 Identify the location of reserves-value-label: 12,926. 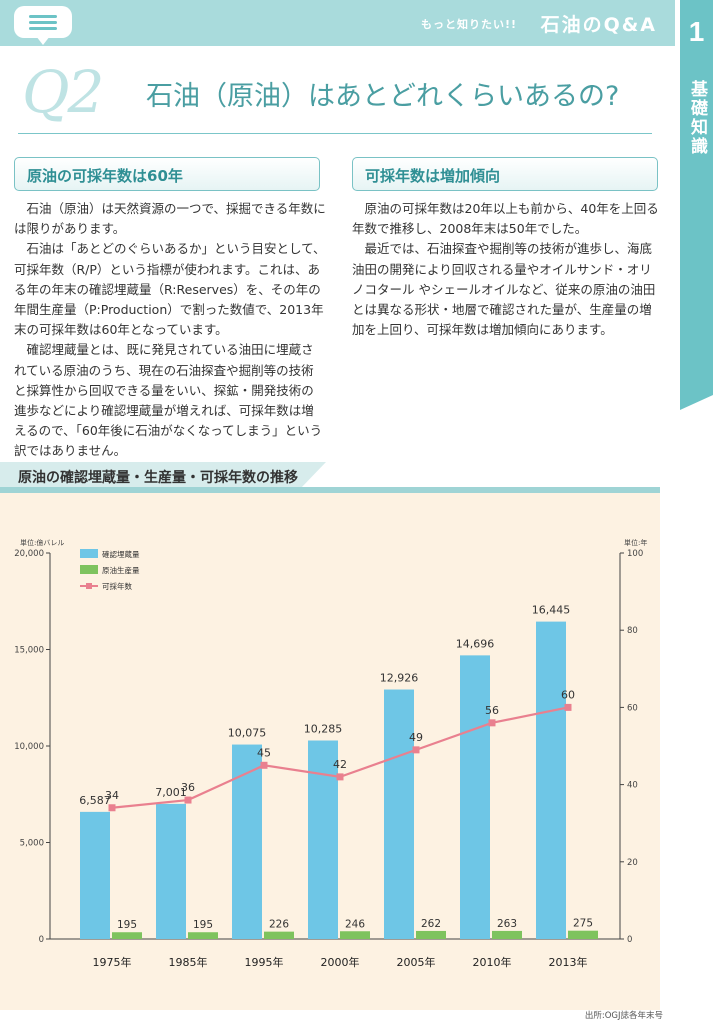
(399, 678).